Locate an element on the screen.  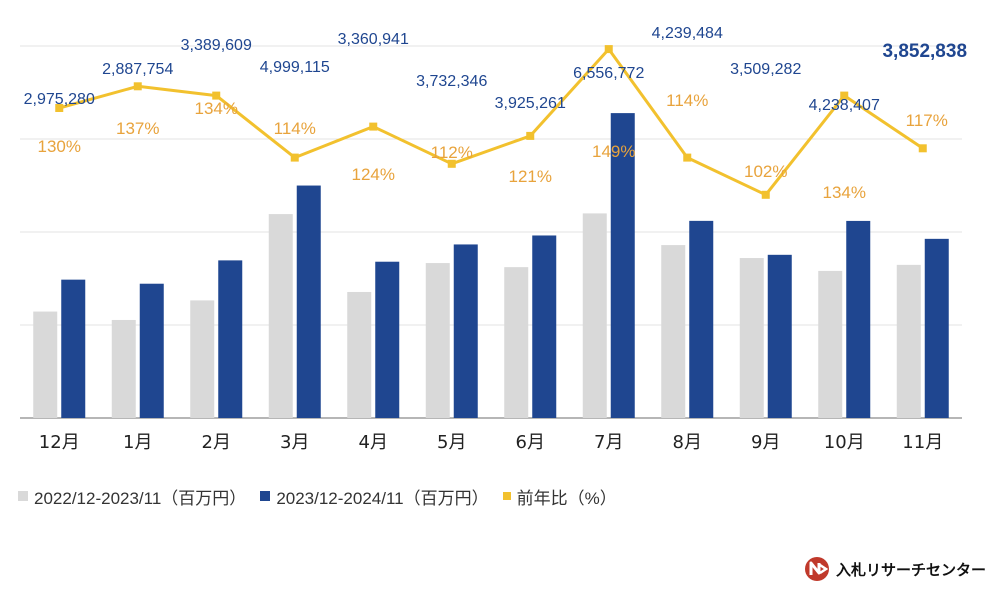
ratio-label: 124% is located at coordinates (373, 174).